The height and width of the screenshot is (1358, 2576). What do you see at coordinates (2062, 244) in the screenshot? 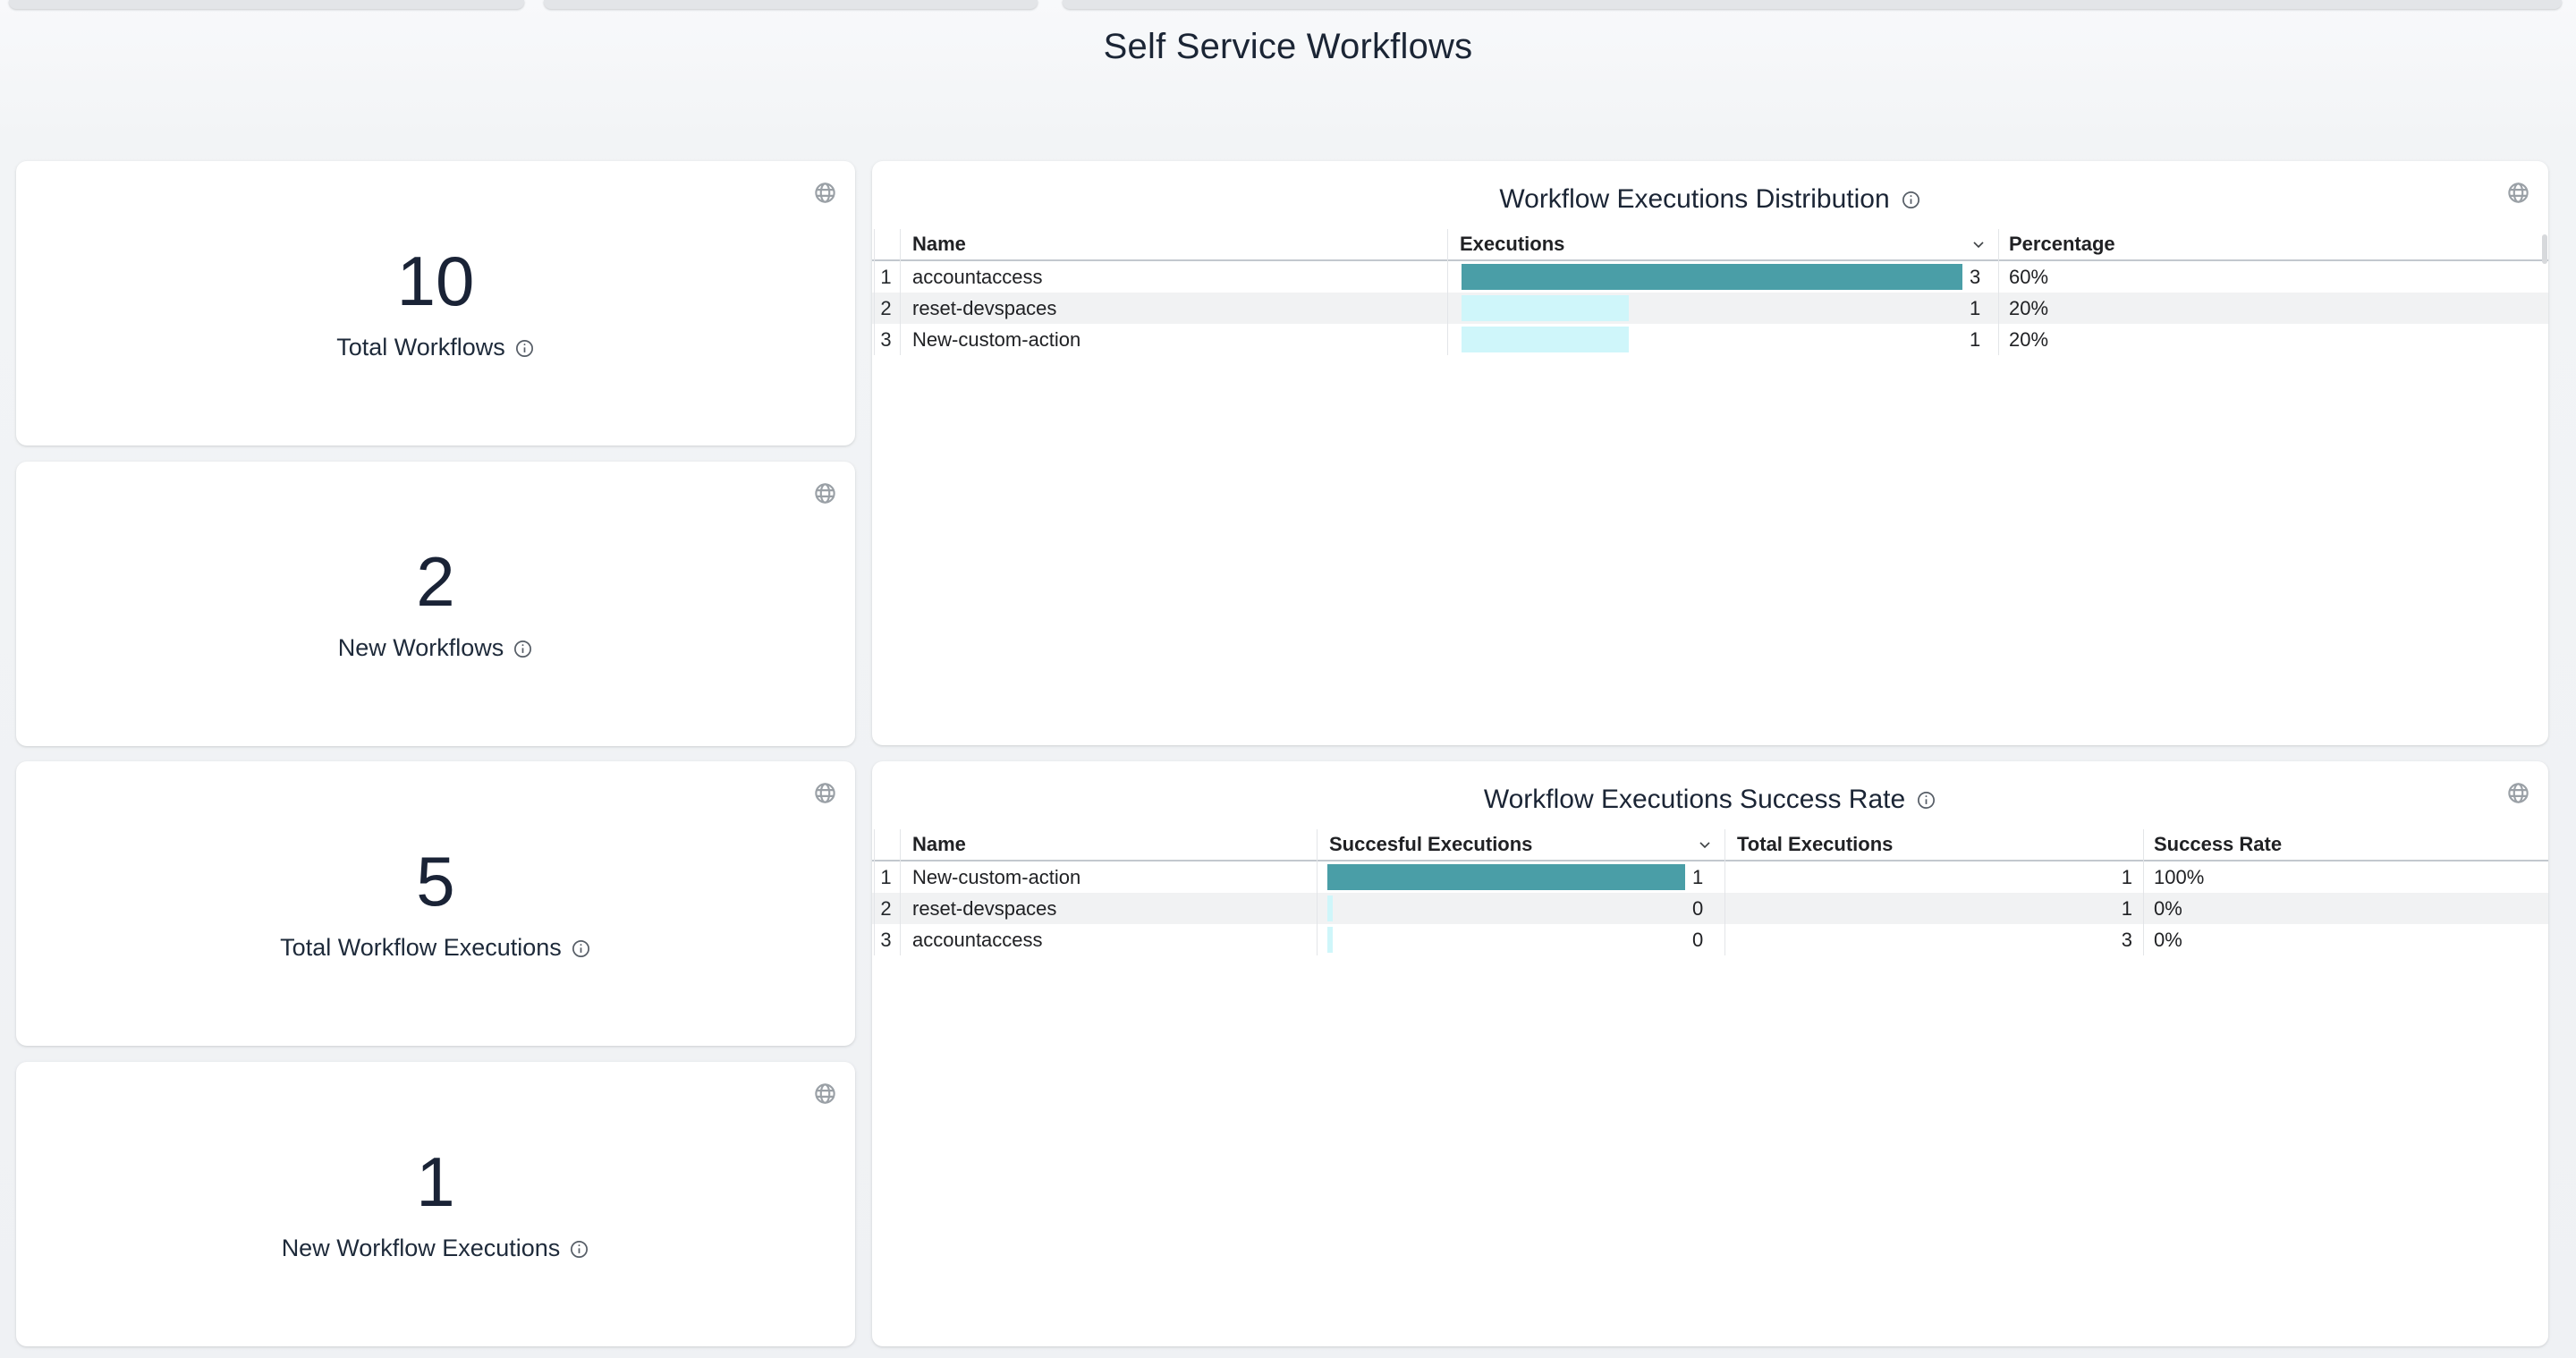
I see `column-header-percentage: Percentage` at bounding box center [2062, 244].